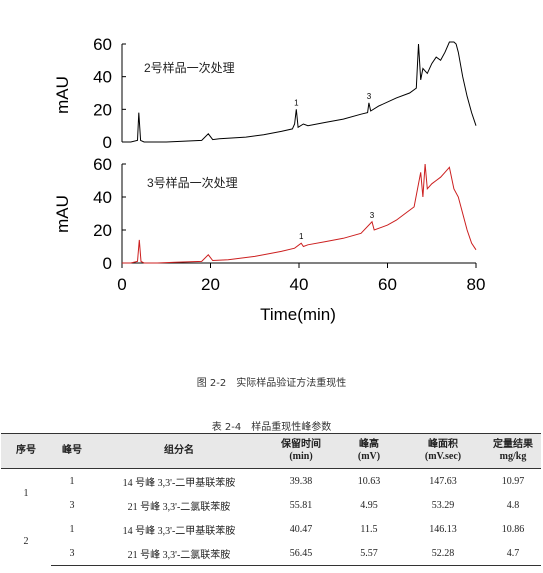  What do you see at coordinates (476, 284) in the screenshot?
I see `x-tick-label: 80` at bounding box center [476, 284].